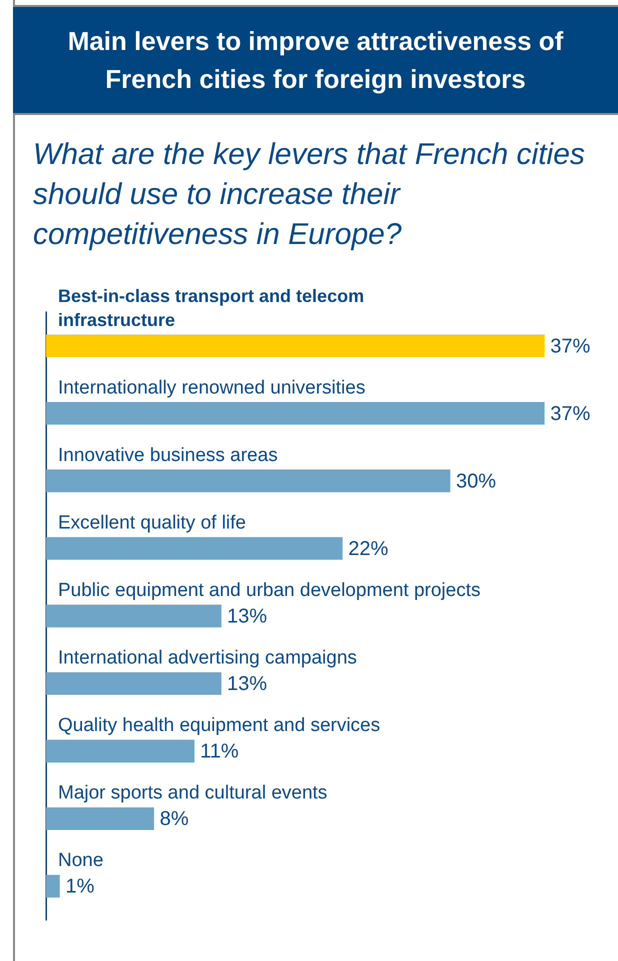 This screenshot has height=961, width=618. What do you see at coordinates (211, 308) in the screenshot?
I see `y-tick-label: Best-in-class transport and telecom infrastructure` at bounding box center [211, 308].